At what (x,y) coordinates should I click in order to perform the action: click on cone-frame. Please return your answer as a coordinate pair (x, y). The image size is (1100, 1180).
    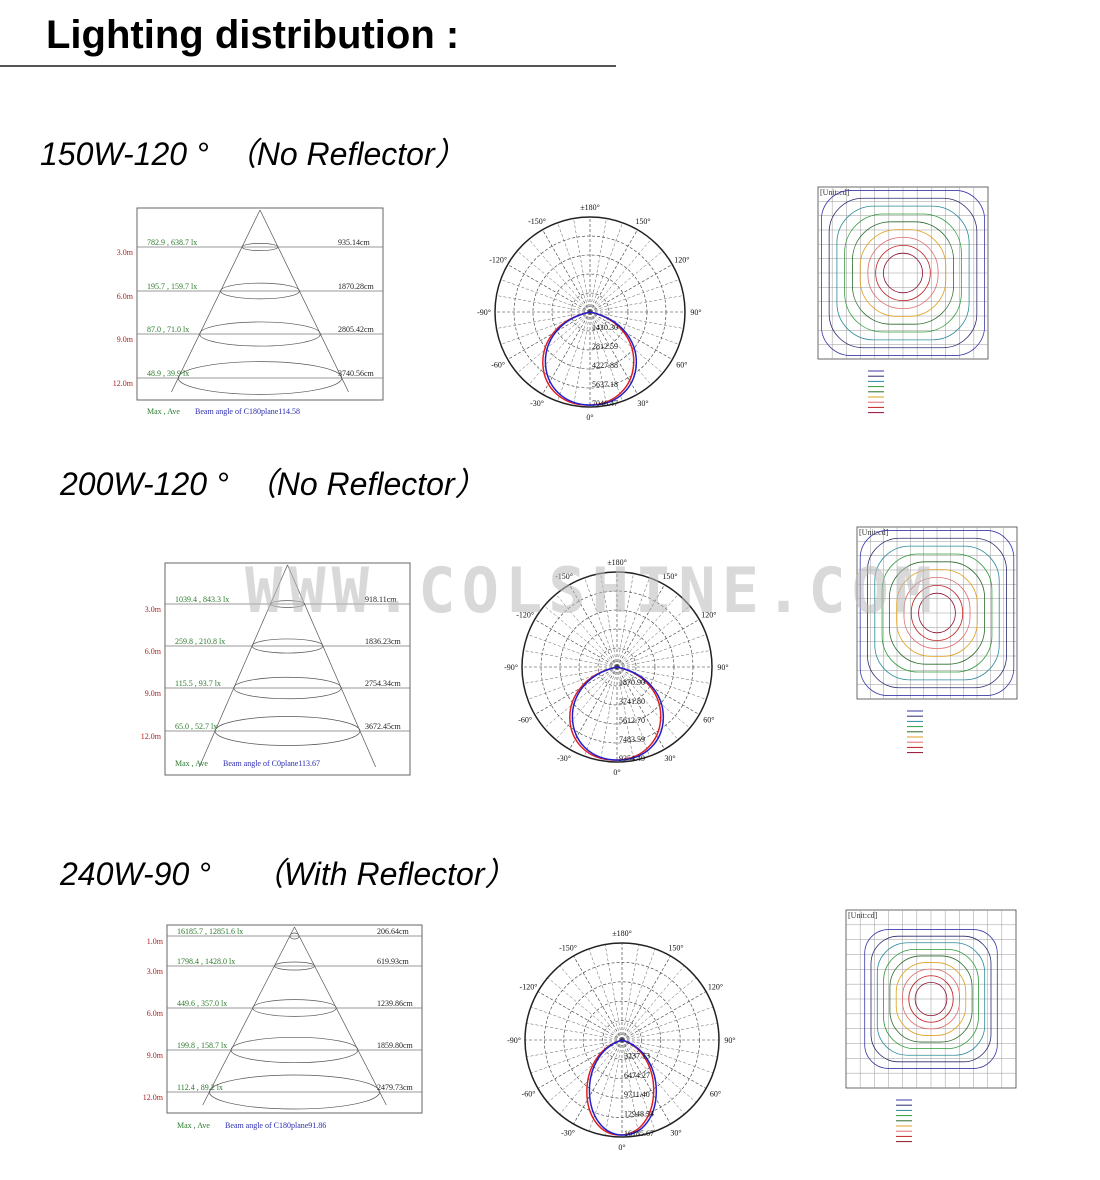
    Looking at the image, I should click on (260, 304).